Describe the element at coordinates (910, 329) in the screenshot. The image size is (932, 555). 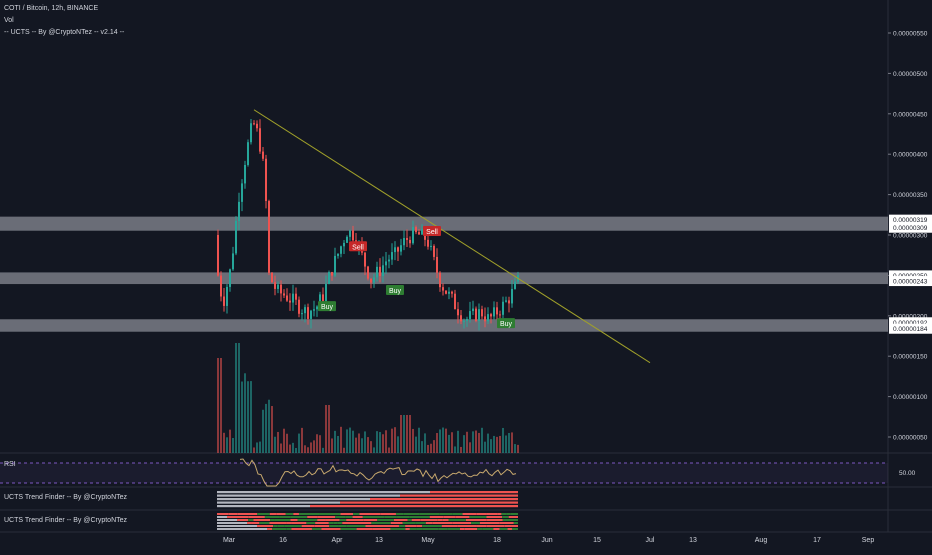
I see `y-price-tag-label: 0.00000184` at that location.